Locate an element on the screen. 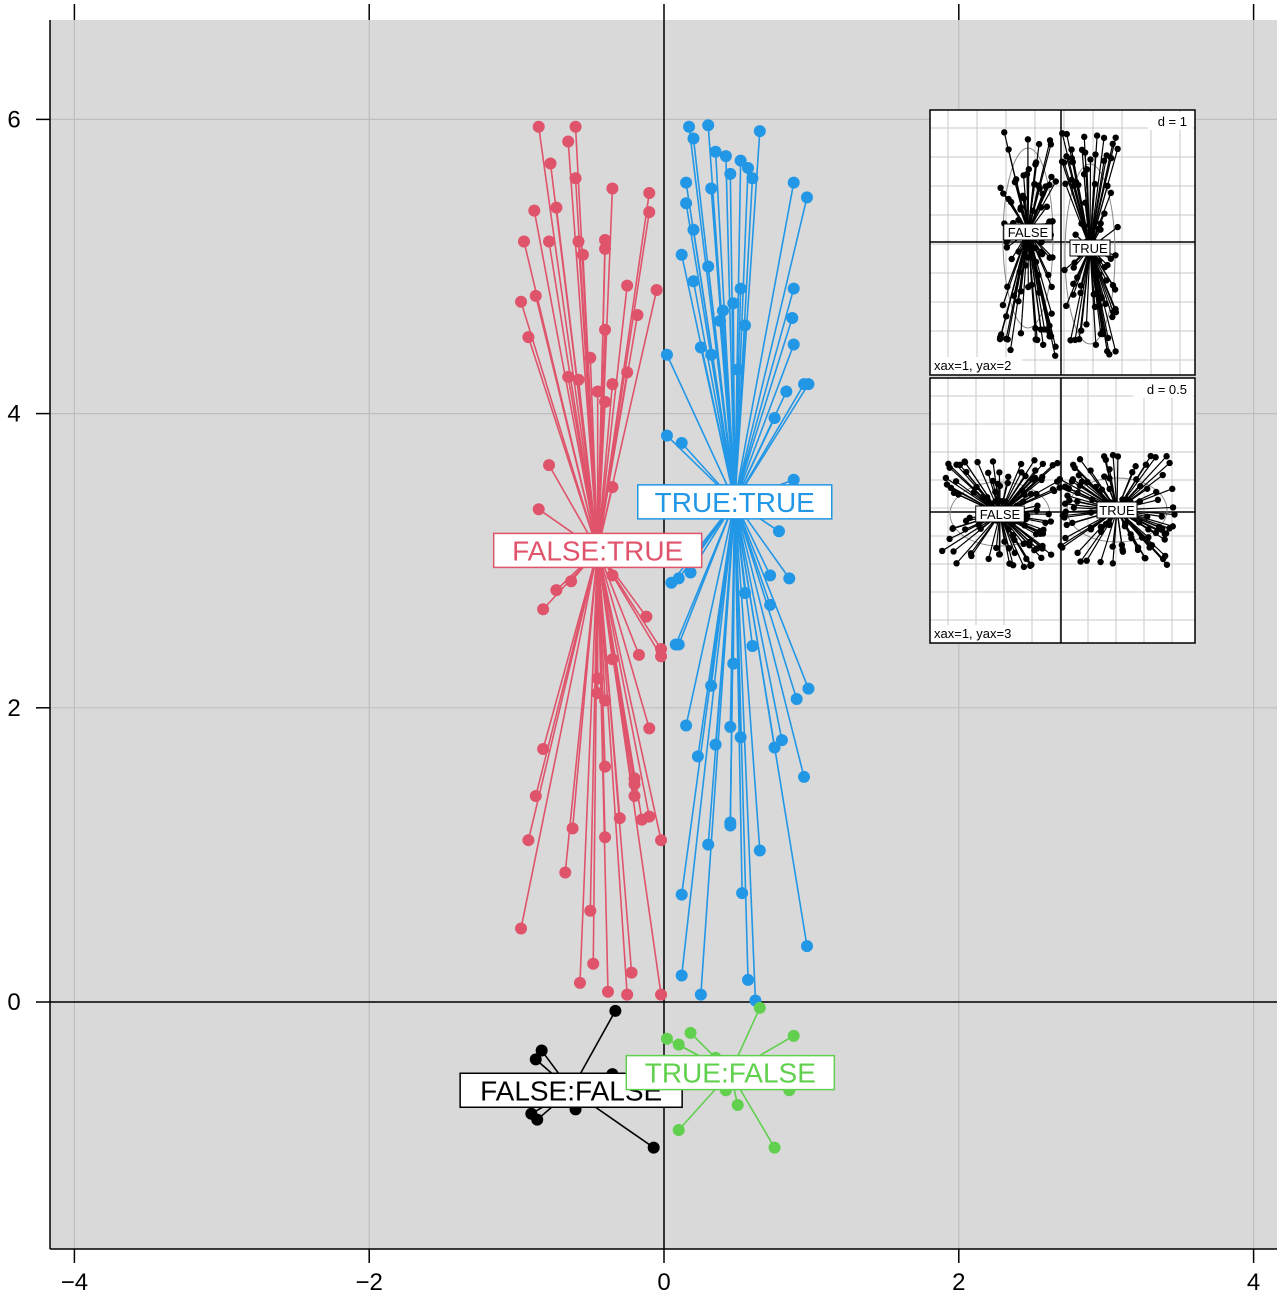 The width and height of the screenshot is (1277, 1304). inset-star-1-1: TRUE is located at coordinates (1117, 509).